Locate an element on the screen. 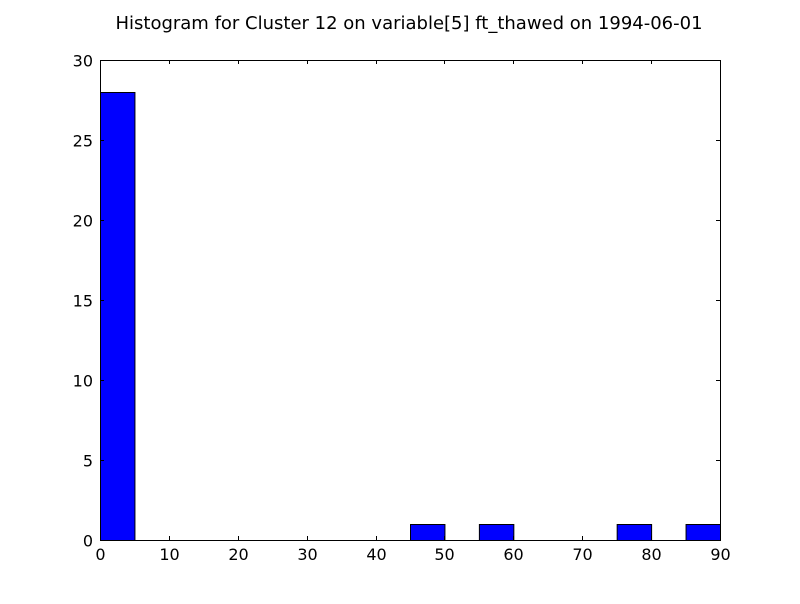 The width and height of the screenshot is (800, 604). y-tick-label: 5 is located at coordinates (88, 461).